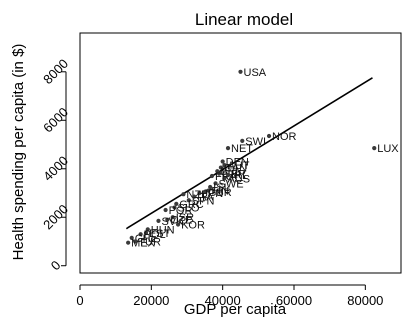  I want to click on point-label: CHL, so click(146, 239).